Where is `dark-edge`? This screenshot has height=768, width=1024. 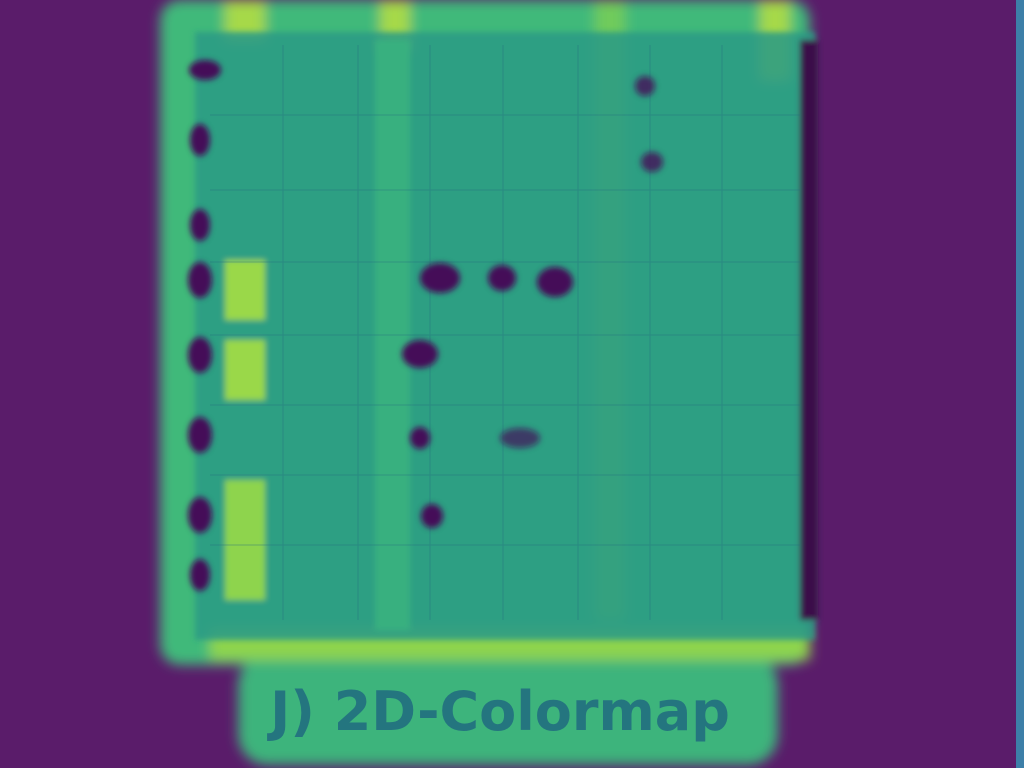
dark-edge is located at coordinates (809, 330).